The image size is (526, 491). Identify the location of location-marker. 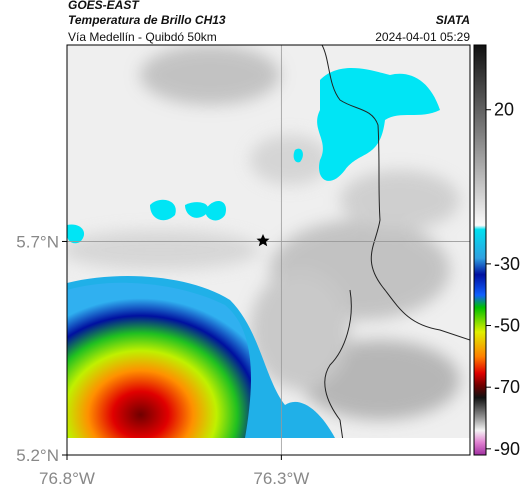
(263, 240).